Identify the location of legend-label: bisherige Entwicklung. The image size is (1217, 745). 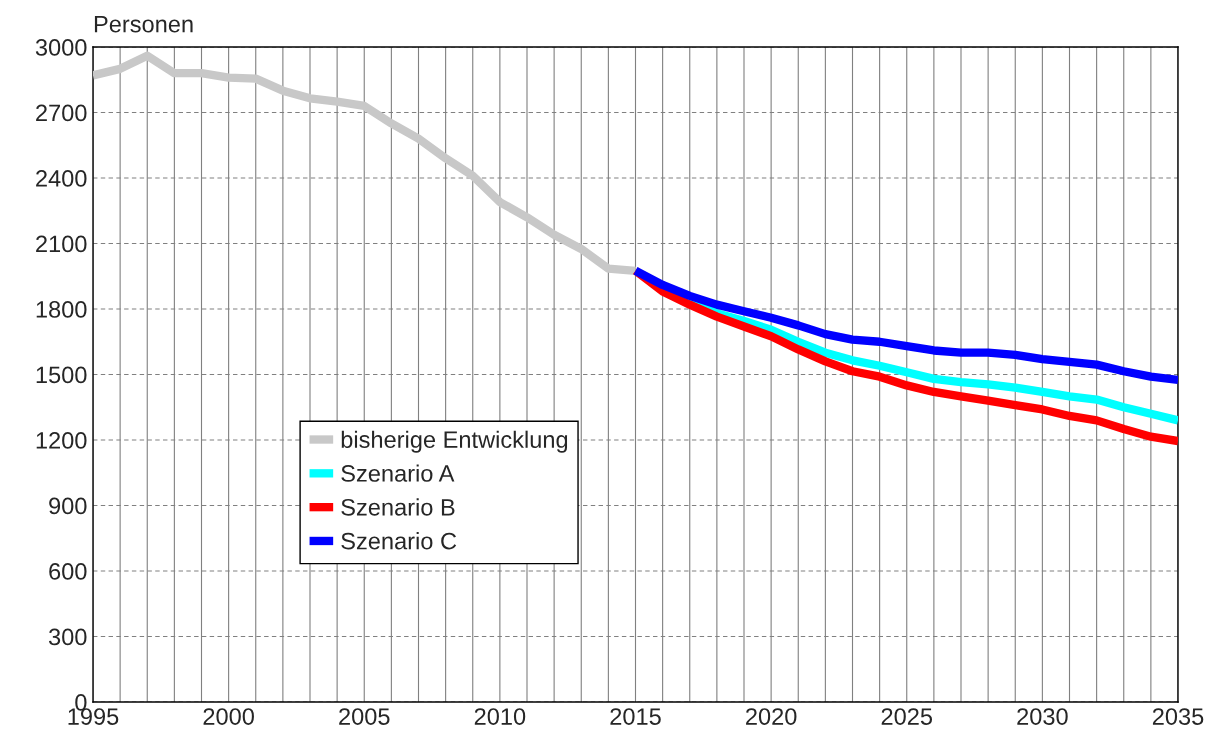
(454, 441).